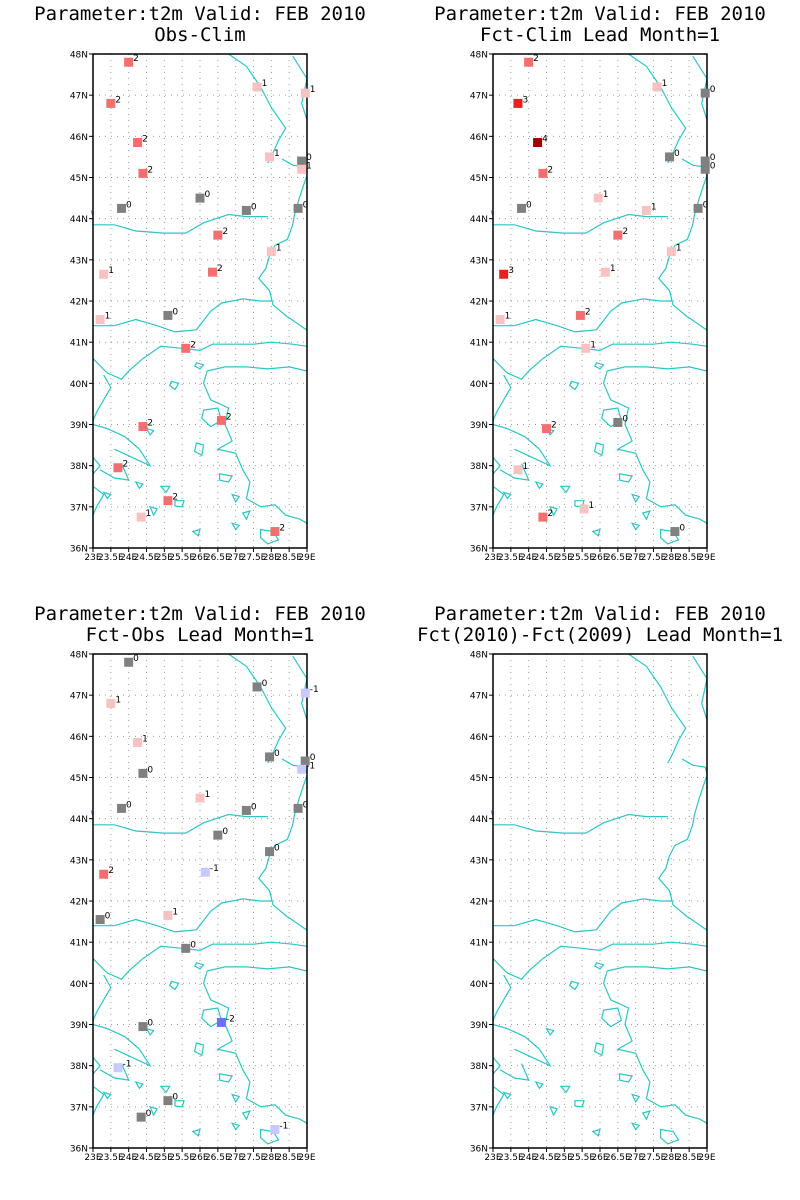  I want to click on y-tick-label: 48N, so click(79, 656).